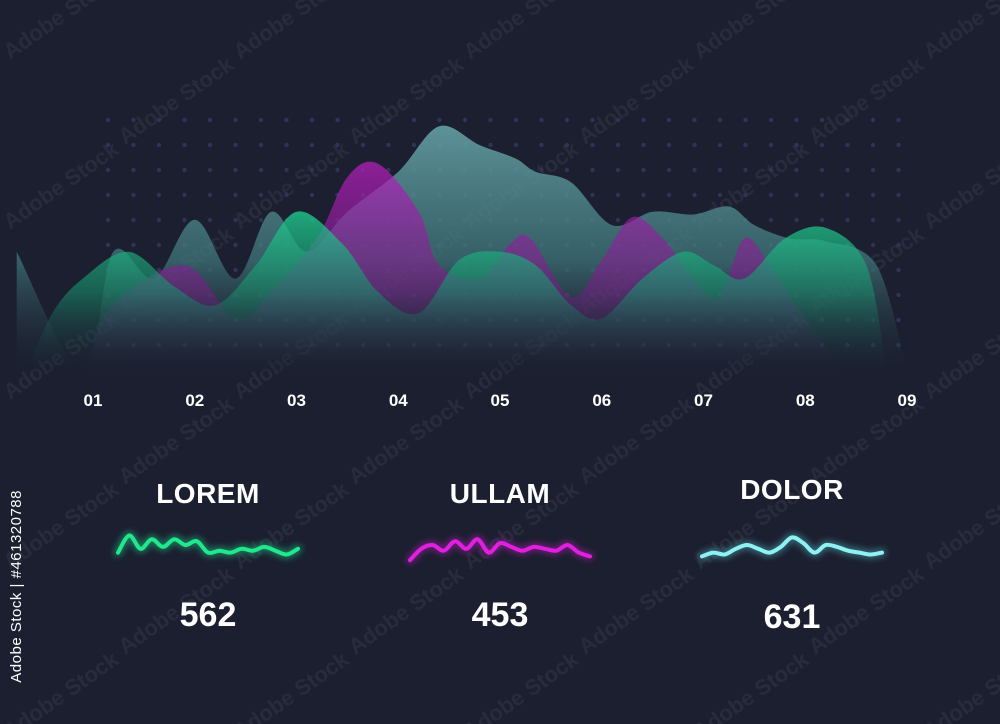 Image resolution: width=1000 pixels, height=724 pixels. I want to click on legend-card-dolor: DOLOR 631, so click(792, 555).